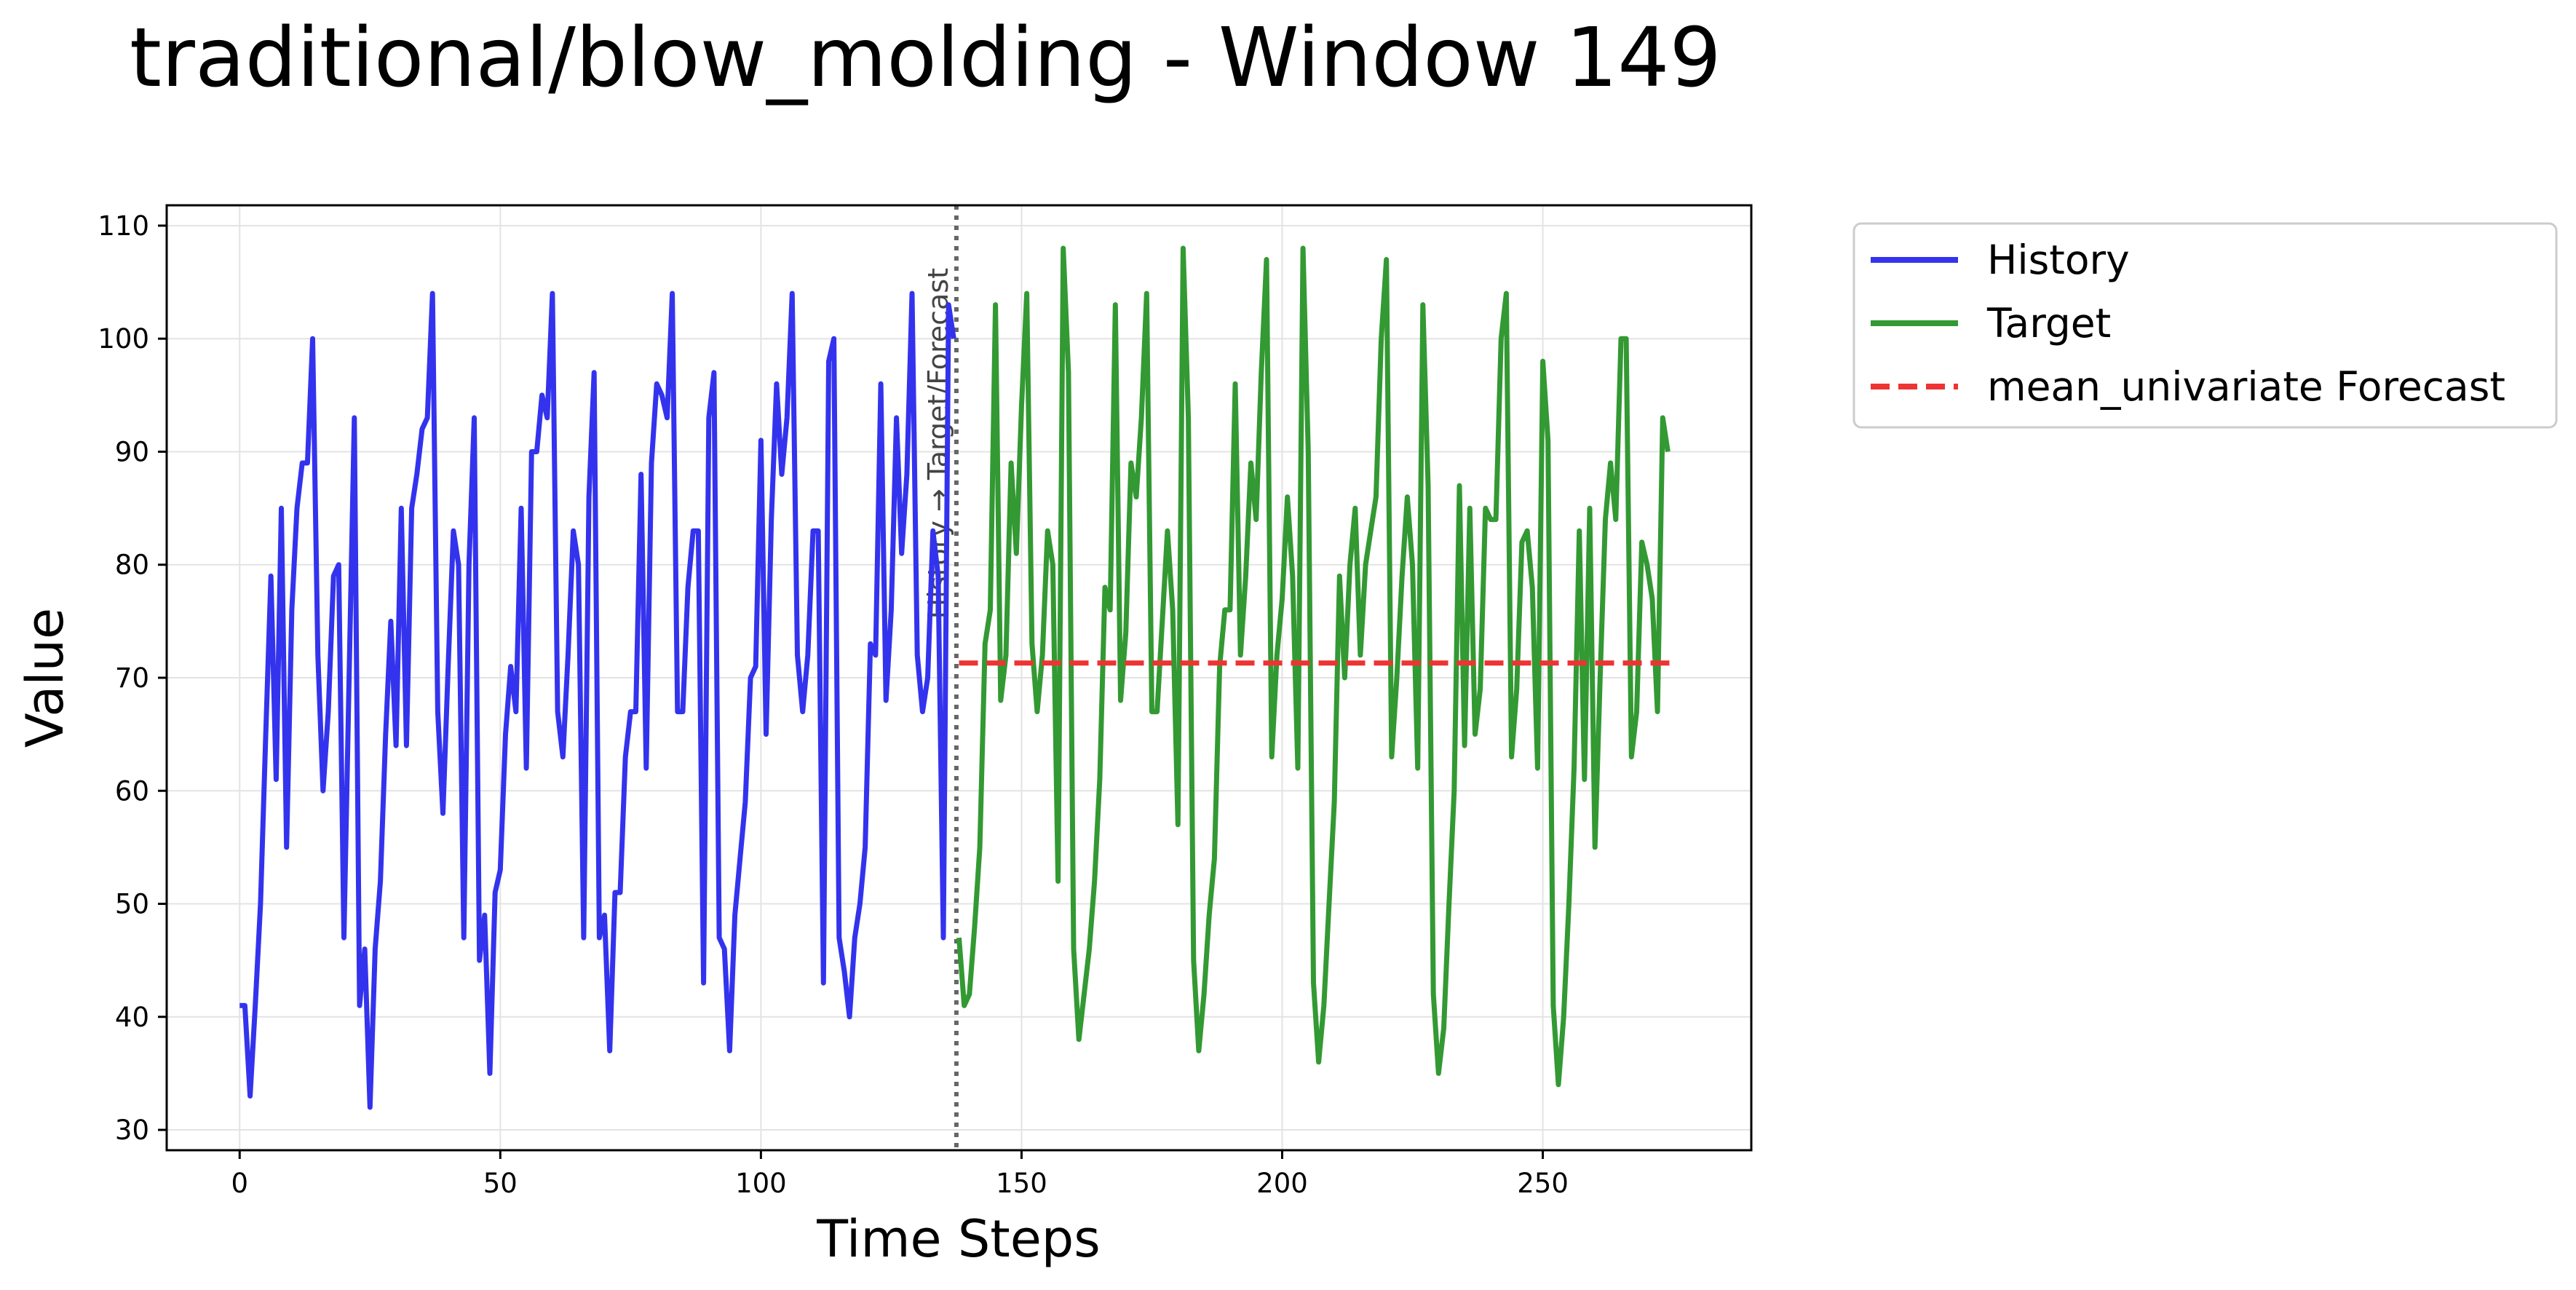 This screenshot has width=2576, height=1290. I want to click on y-tick-label: 80, so click(132, 565).